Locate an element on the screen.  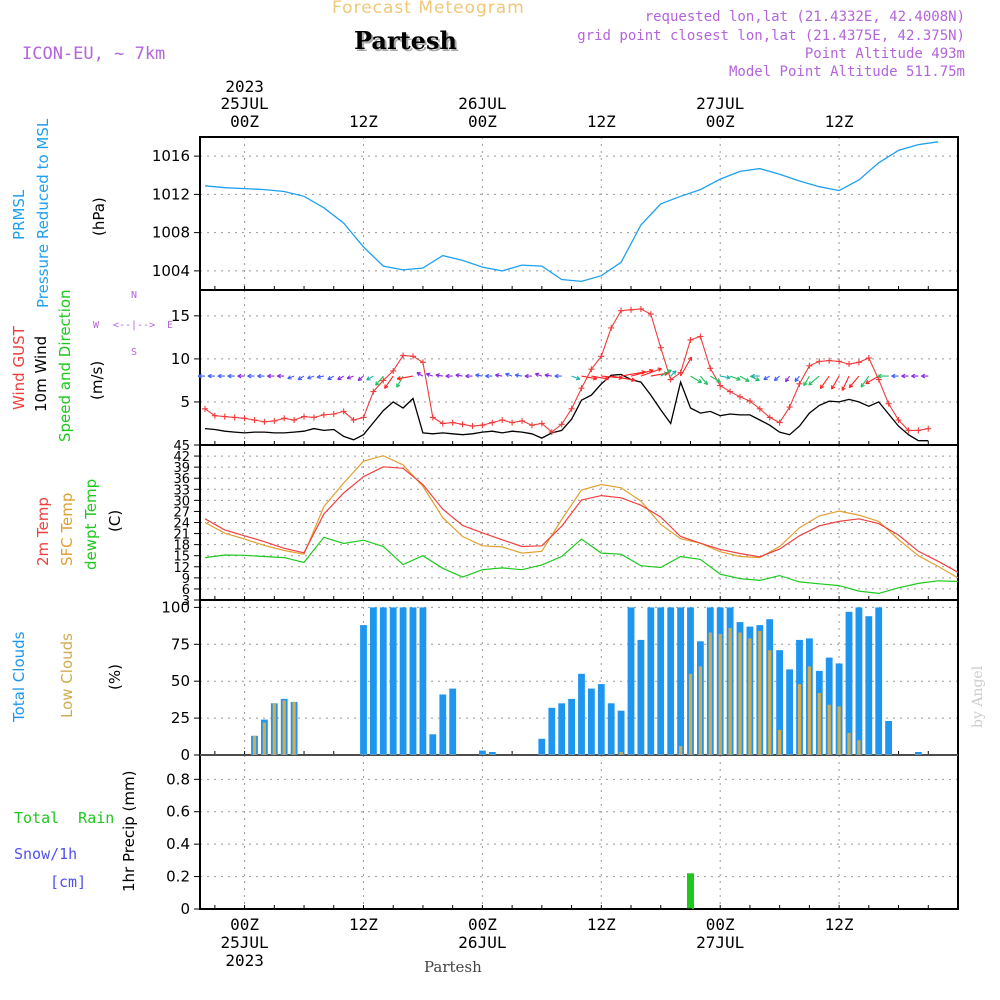
snow-unit-label: [cm] is located at coordinates (68, 882).